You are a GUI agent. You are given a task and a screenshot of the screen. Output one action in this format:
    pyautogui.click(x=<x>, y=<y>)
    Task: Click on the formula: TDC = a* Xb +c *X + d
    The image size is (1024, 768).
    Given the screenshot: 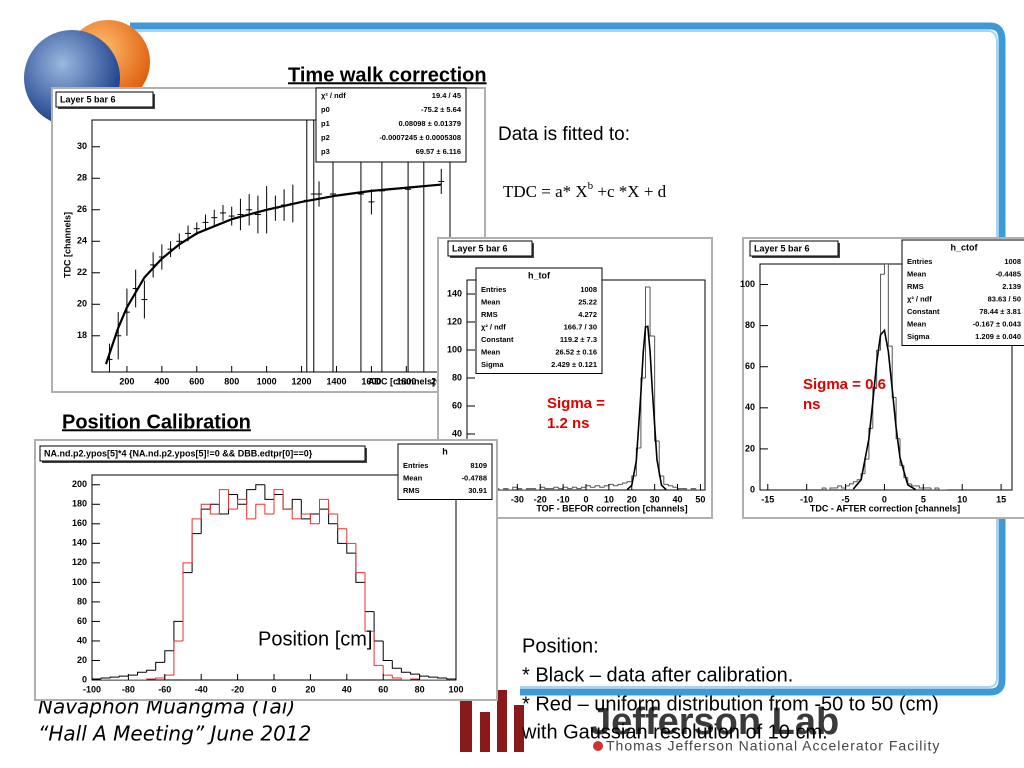 What is the action you would take?
    pyautogui.click(x=585, y=190)
    